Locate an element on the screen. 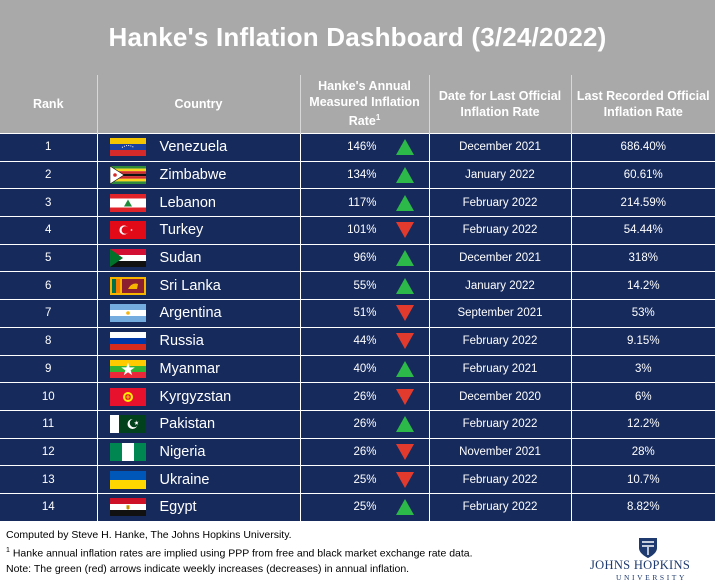 The width and height of the screenshot is (715, 586). hanke-rate-value: 51% is located at coordinates (365, 313).